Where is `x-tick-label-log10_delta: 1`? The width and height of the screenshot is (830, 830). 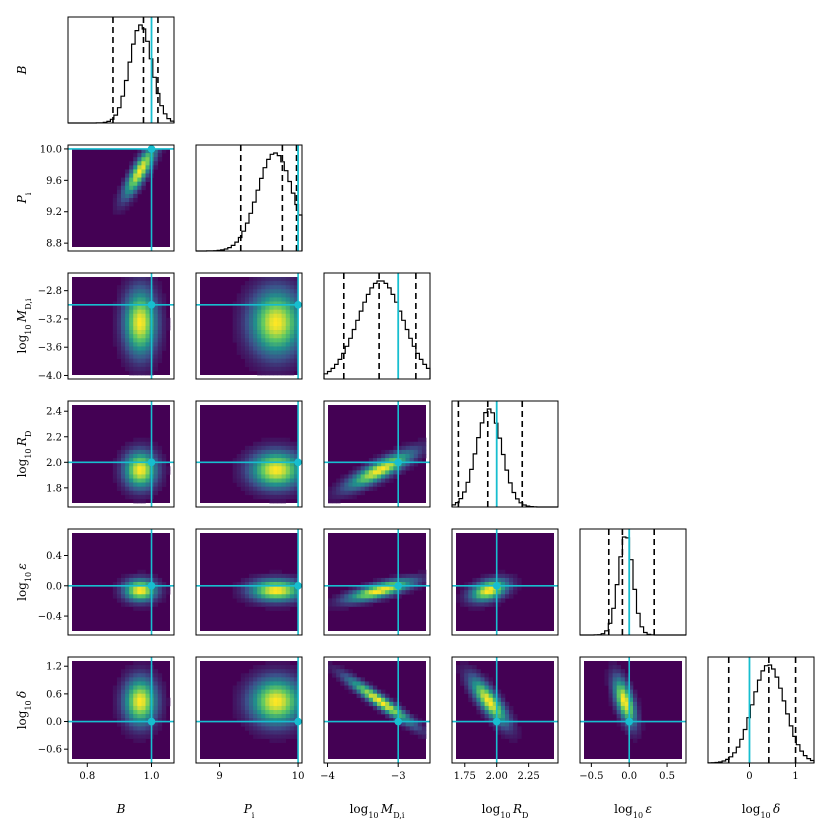 x-tick-label-log10_delta: 1 is located at coordinates (795, 776).